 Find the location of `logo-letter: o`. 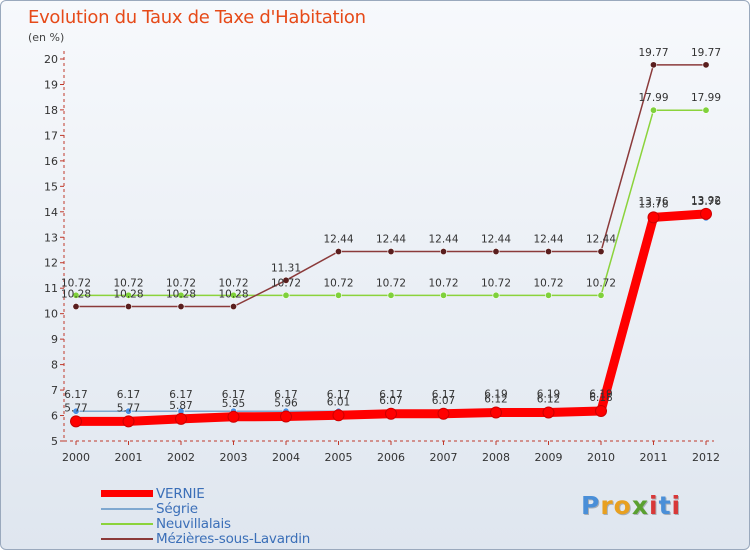

logo-letter: o is located at coordinates (622, 505).